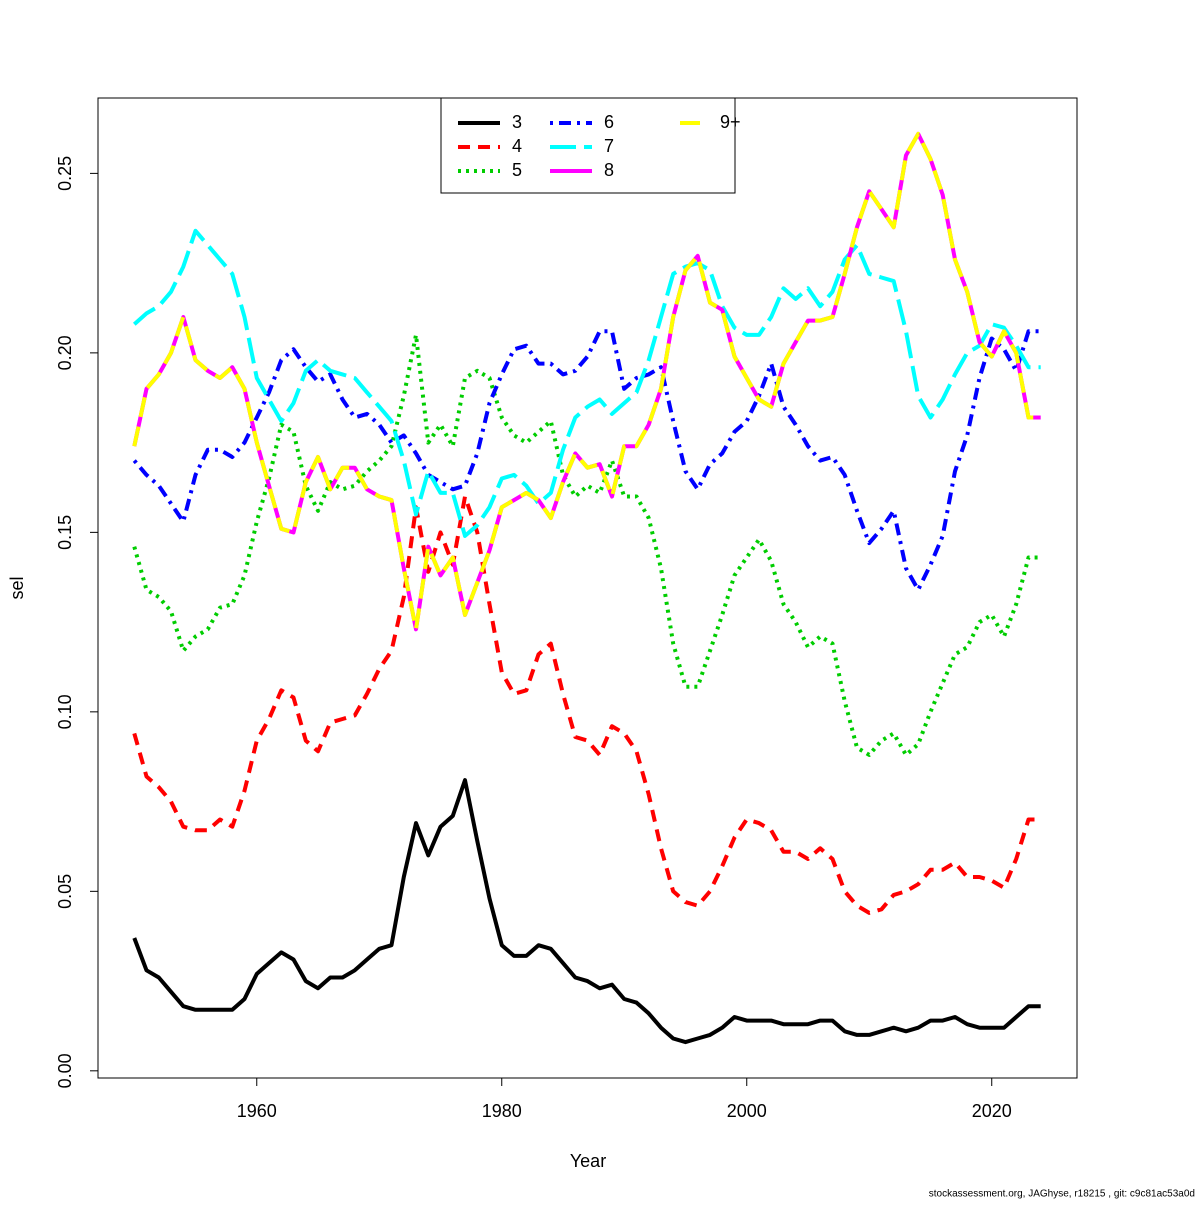 This screenshot has height=1205, width=1200. What do you see at coordinates (992, 1111) in the screenshot?
I see `x-tick-label: 2020` at bounding box center [992, 1111].